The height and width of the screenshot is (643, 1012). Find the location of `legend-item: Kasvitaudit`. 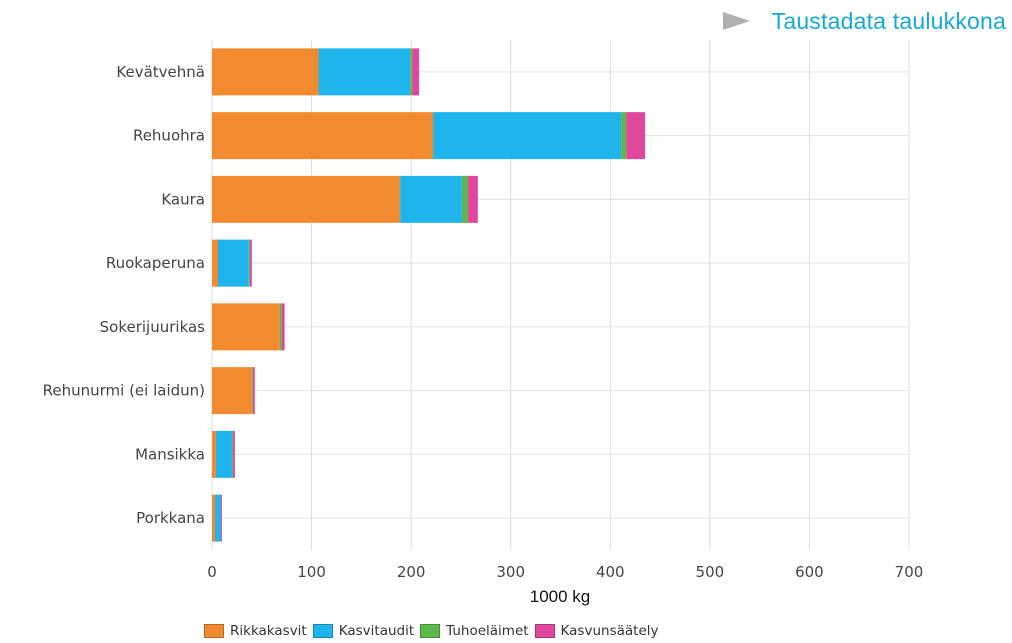

legend-item: Kasvitaudit is located at coordinates (363, 631).